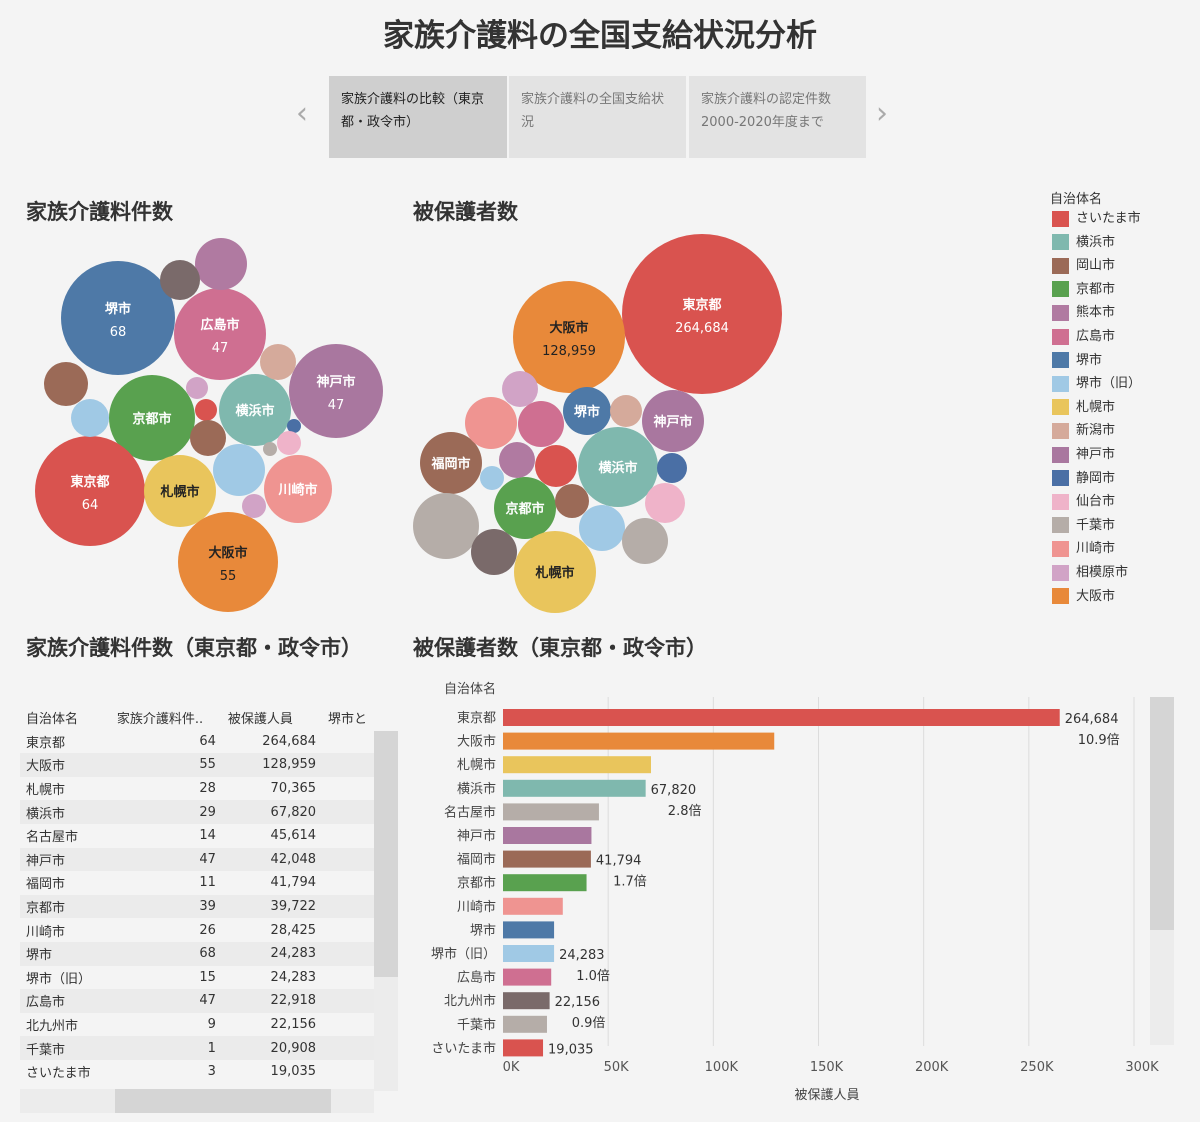  Describe the element at coordinates (197, 906) in the screenshot. I see `table-row: 京都市 39 39,722` at that location.